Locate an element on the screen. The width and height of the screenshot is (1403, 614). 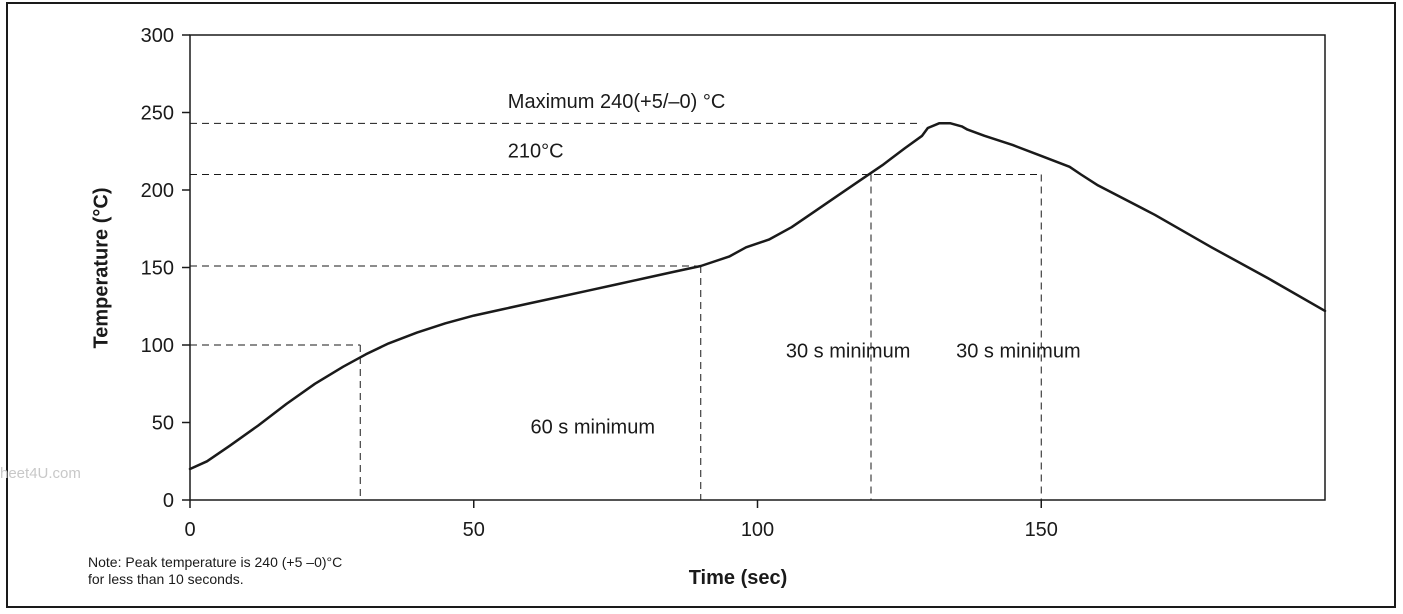
annotation-1: 210°C is located at coordinates (536, 151).